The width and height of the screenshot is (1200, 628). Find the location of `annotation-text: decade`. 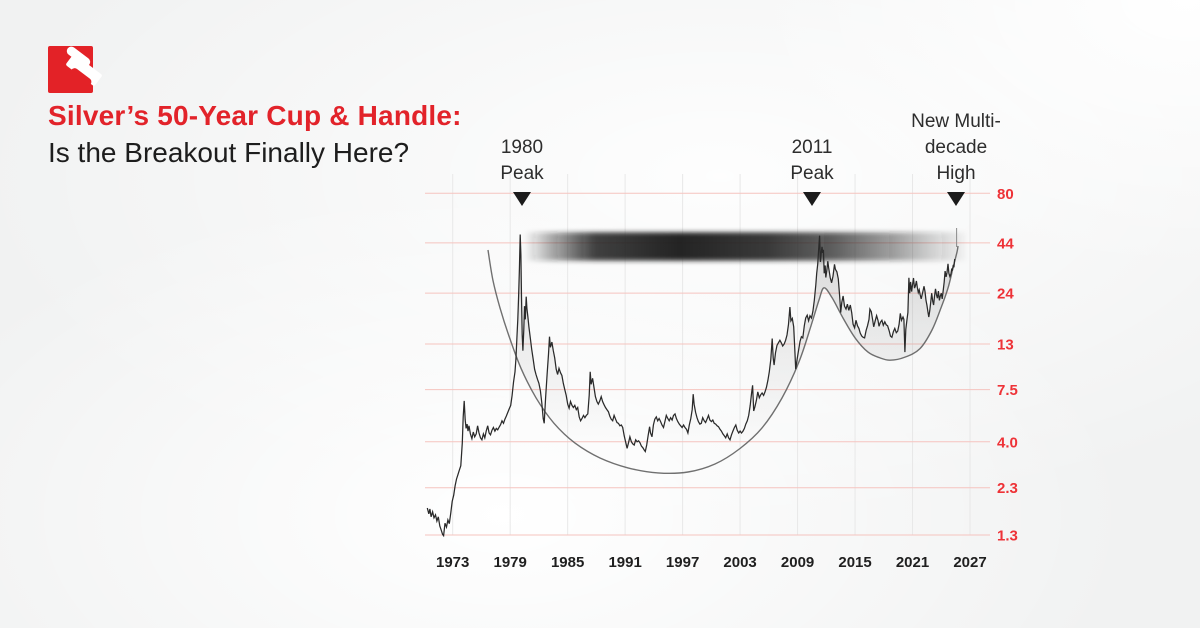

annotation-text: decade is located at coordinates (956, 147).